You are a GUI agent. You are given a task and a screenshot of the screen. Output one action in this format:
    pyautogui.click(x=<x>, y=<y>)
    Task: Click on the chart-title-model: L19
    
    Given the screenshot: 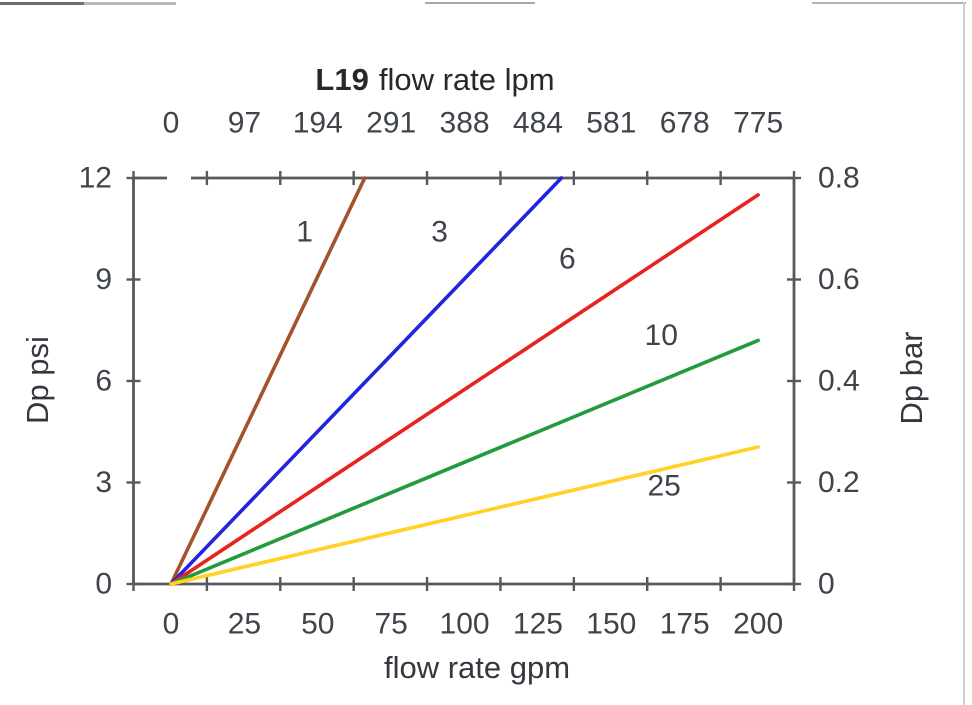 What is the action you would take?
    pyautogui.click(x=342, y=79)
    